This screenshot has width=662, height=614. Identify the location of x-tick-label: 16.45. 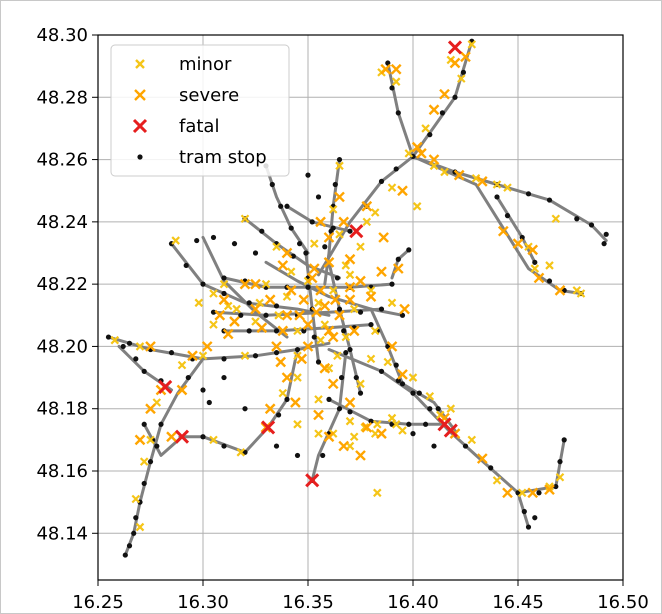
(518, 602).